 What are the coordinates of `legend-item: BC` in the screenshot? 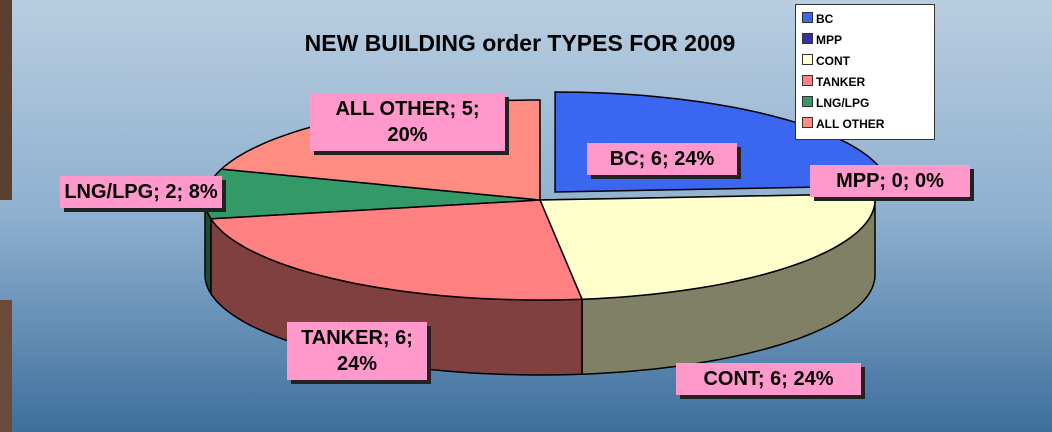 It's located at (865, 19).